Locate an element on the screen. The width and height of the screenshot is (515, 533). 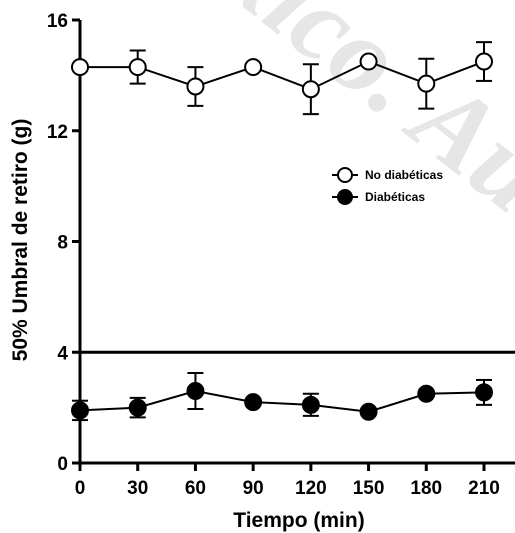
y-tick-label: 4 is located at coordinates (62, 353).